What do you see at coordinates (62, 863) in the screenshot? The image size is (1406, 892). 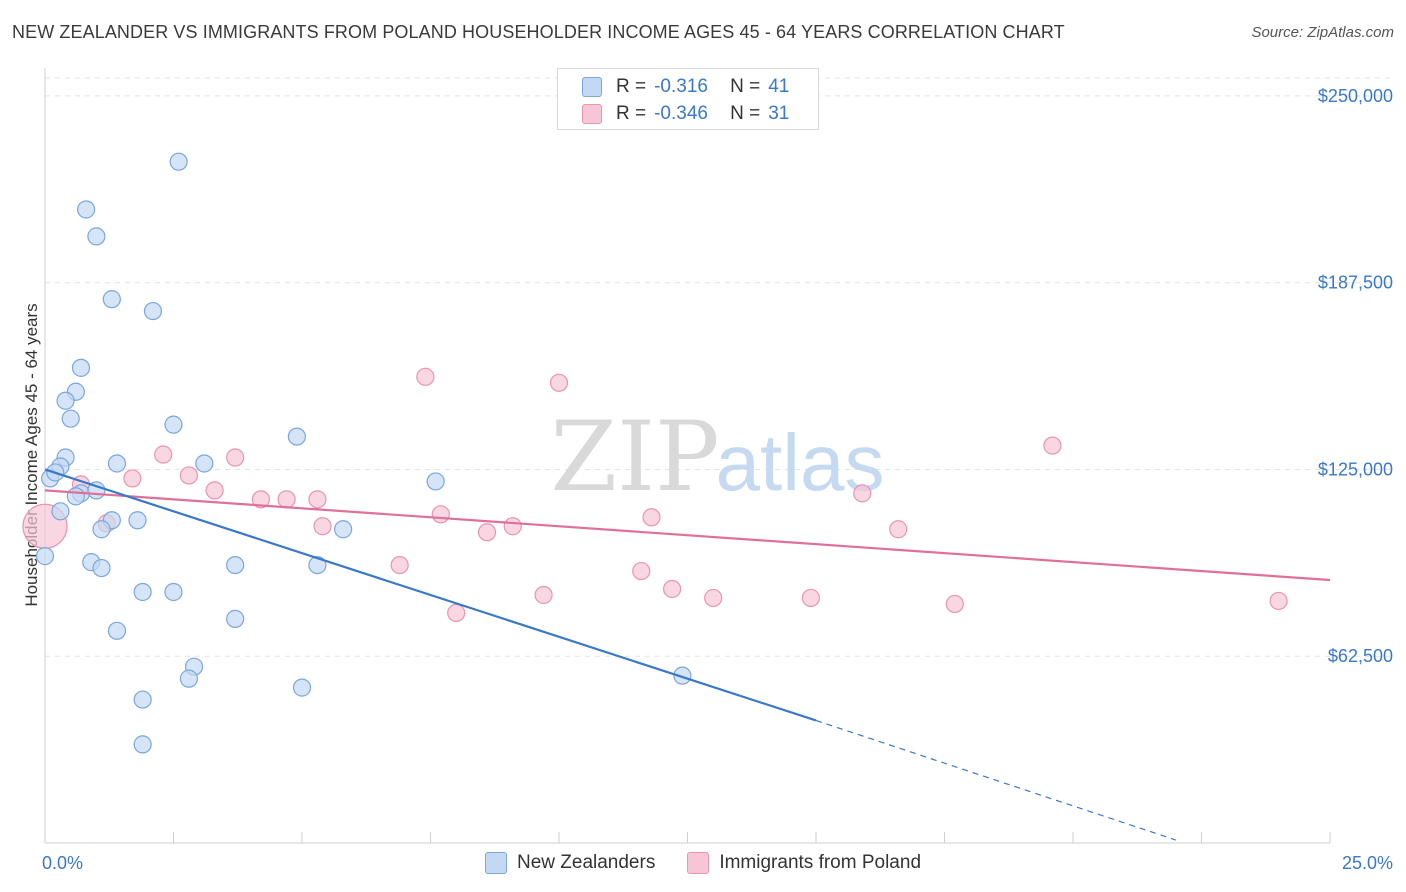 I see `x-tick-label: 0.0%` at bounding box center [62, 863].